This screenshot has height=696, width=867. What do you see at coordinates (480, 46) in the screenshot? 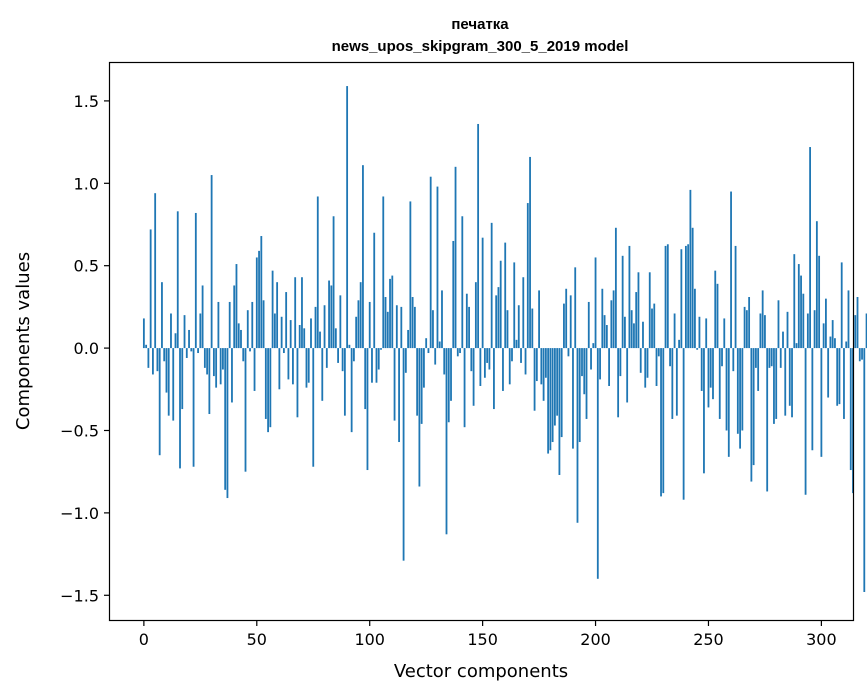
I see `chart-subtitle: news_upos_skipgram_300_5_2019 model` at bounding box center [480, 46].